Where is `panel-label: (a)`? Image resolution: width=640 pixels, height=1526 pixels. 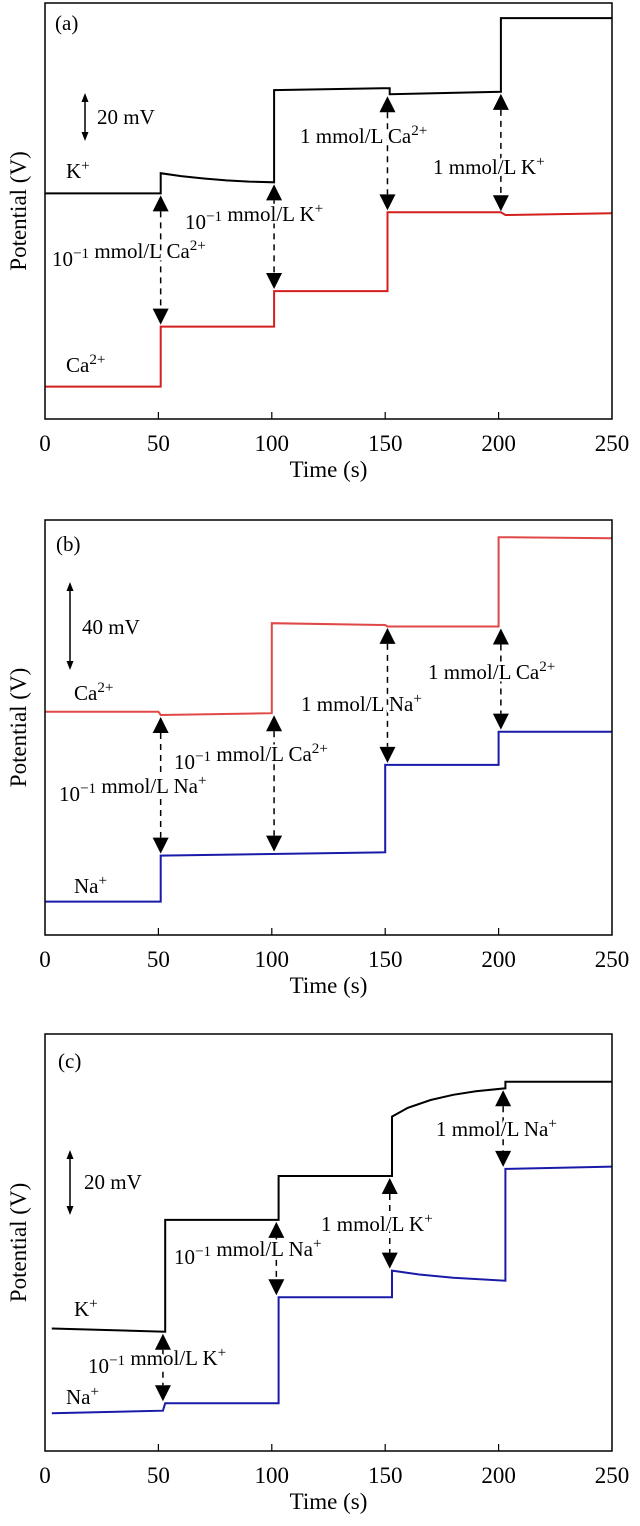
panel-label: (a) is located at coordinates (66, 23).